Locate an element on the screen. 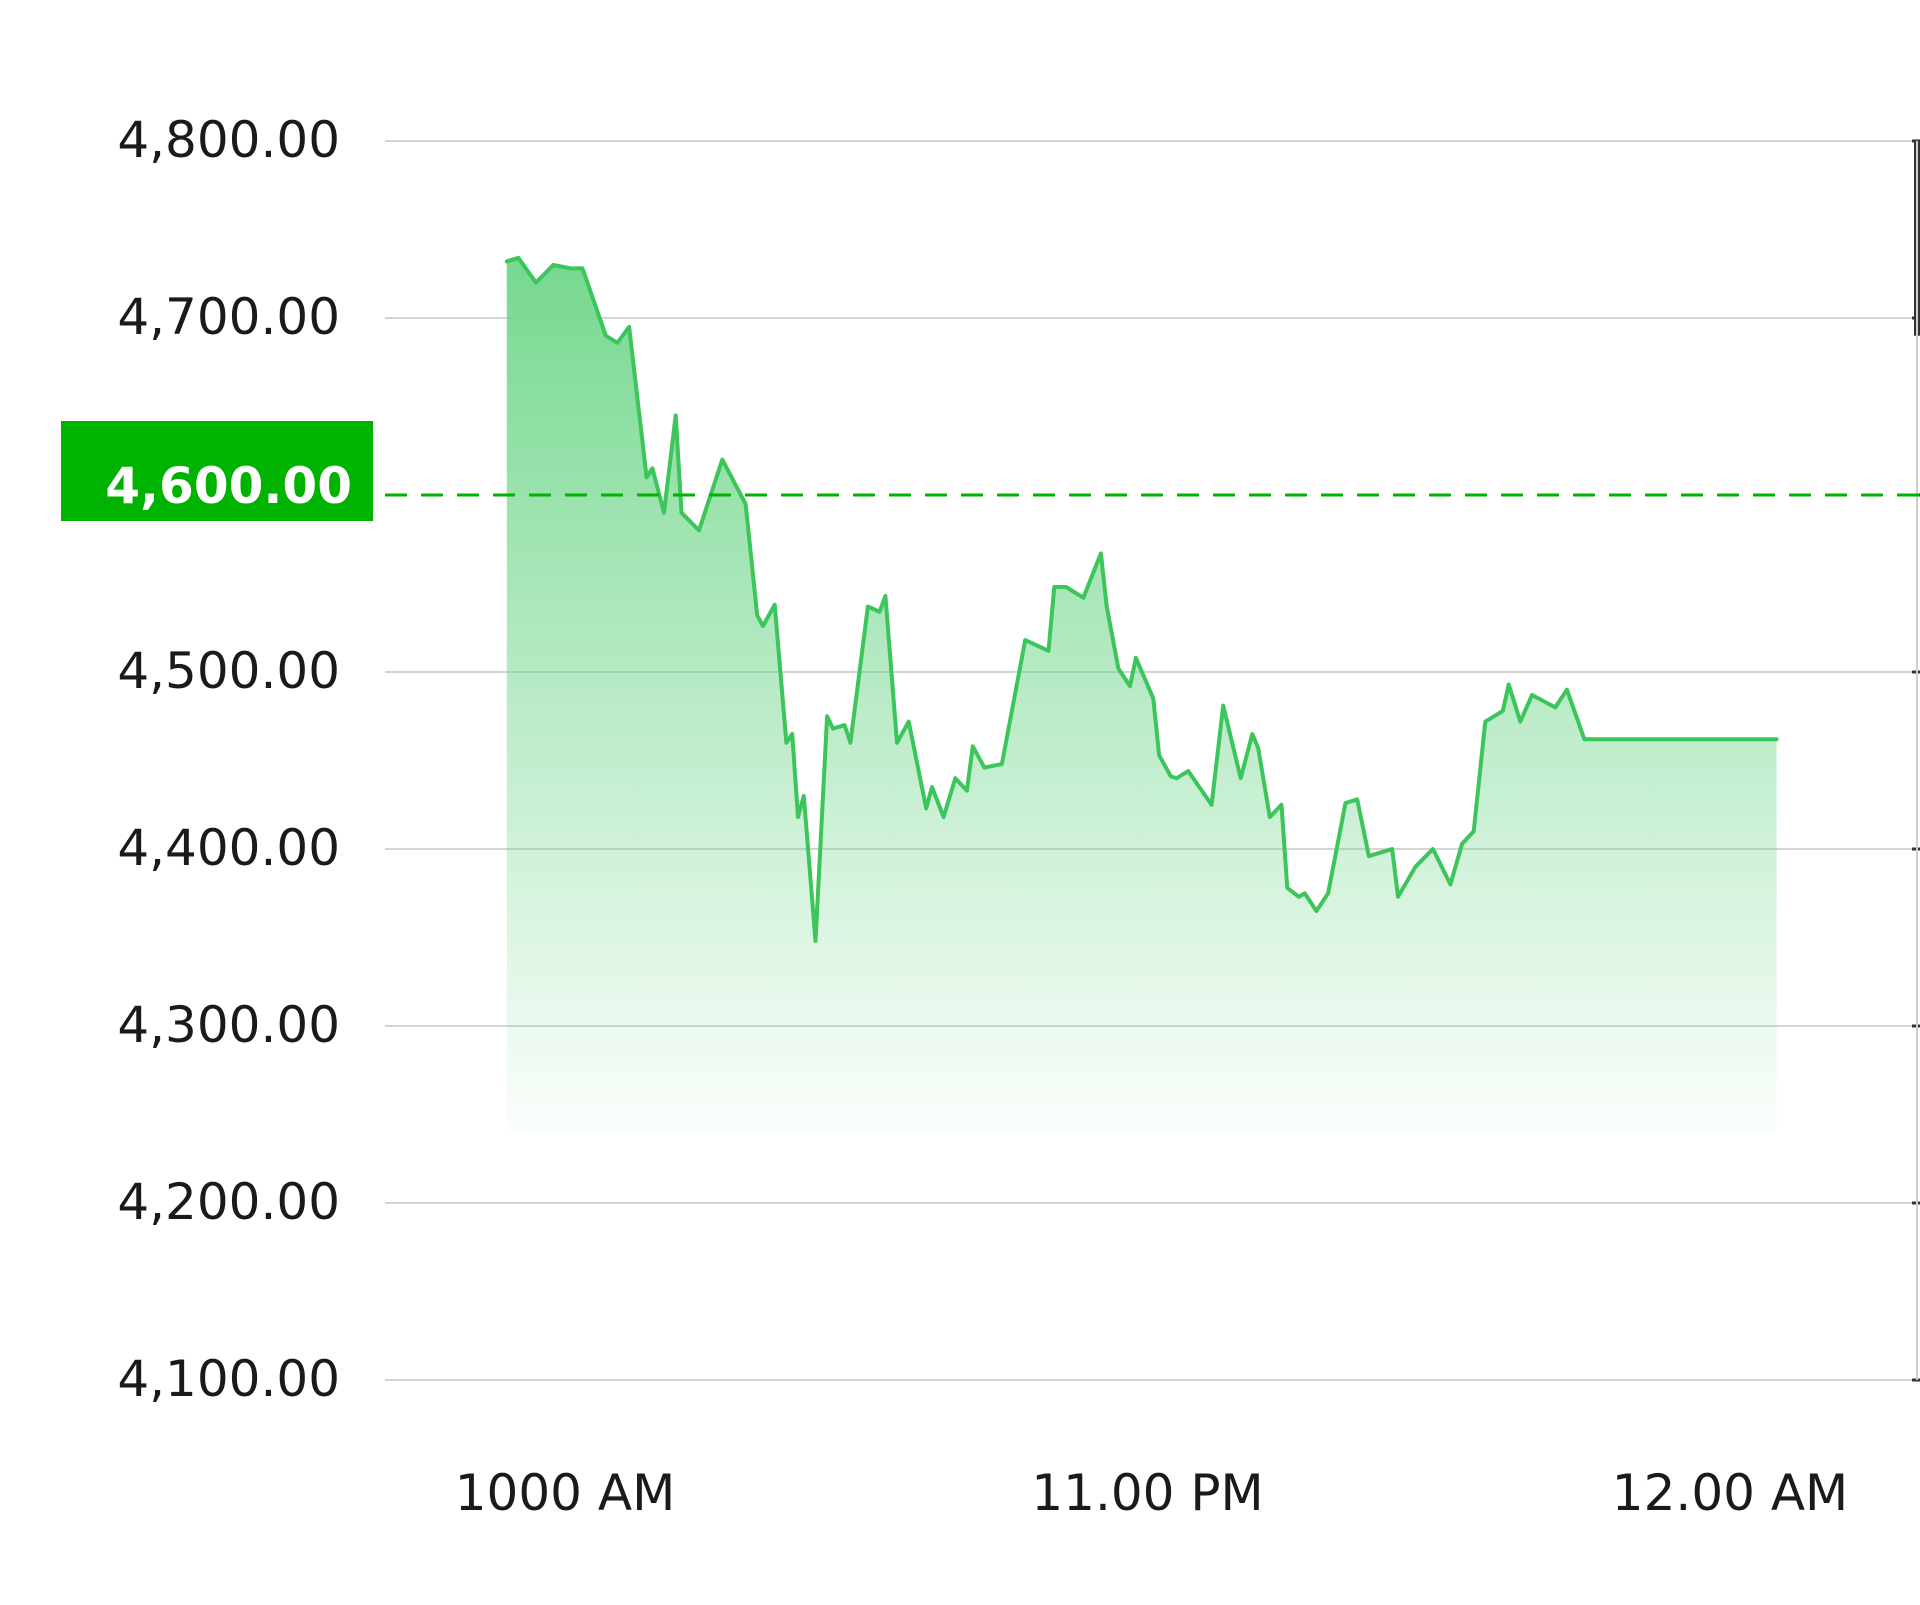  reference-line-group: 4,600.00 is located at coordinates (990, 471).